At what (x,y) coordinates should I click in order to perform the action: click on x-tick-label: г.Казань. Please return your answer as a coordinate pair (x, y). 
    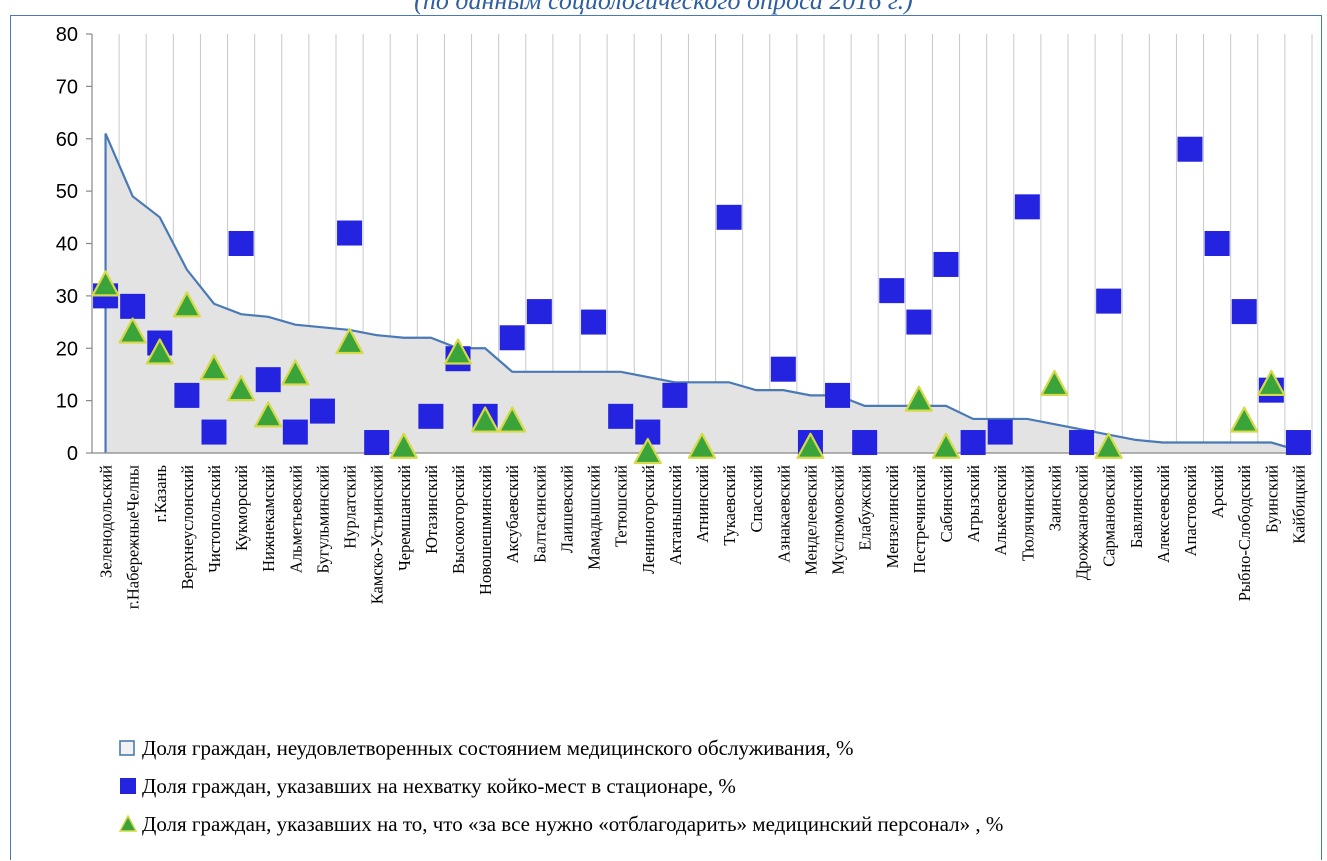
    Looking at the image, I should click on (160, 494).